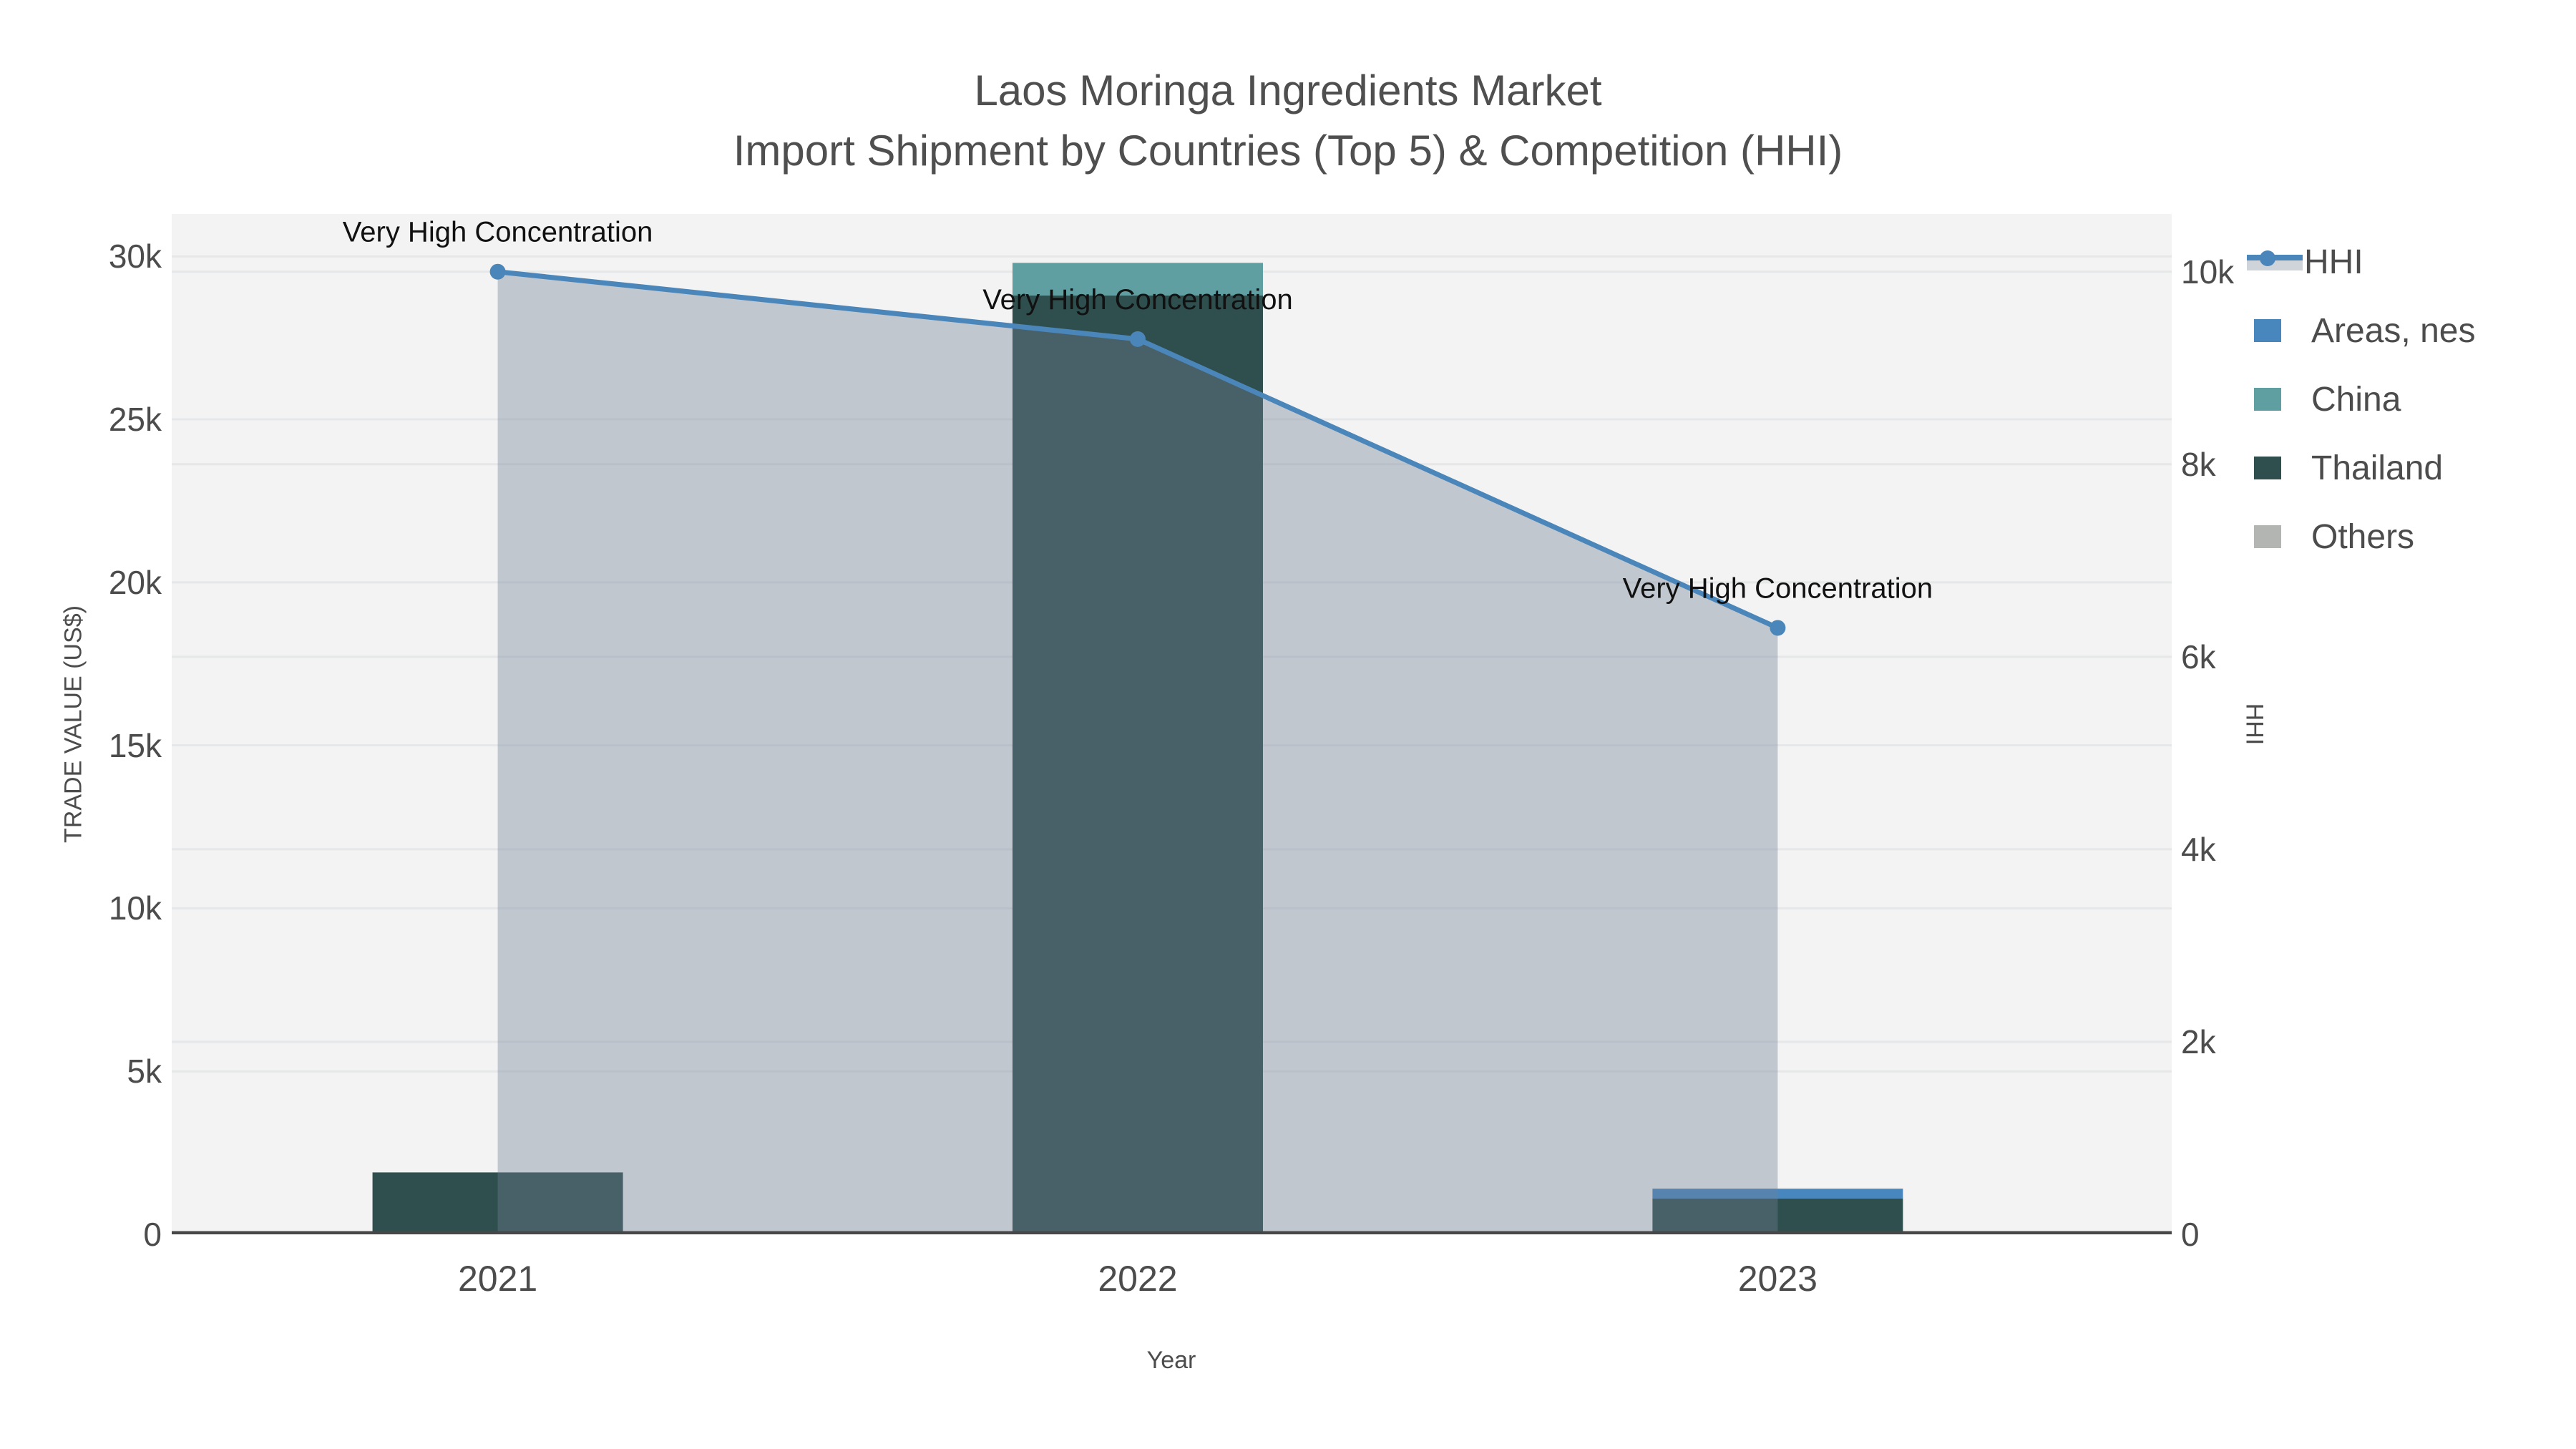 This screenshot has width=2576, height=1449. Describe the element at coordinates (1137, 300) in the screenshot. I see `annotation-2022: Very High Concentration` at that location.